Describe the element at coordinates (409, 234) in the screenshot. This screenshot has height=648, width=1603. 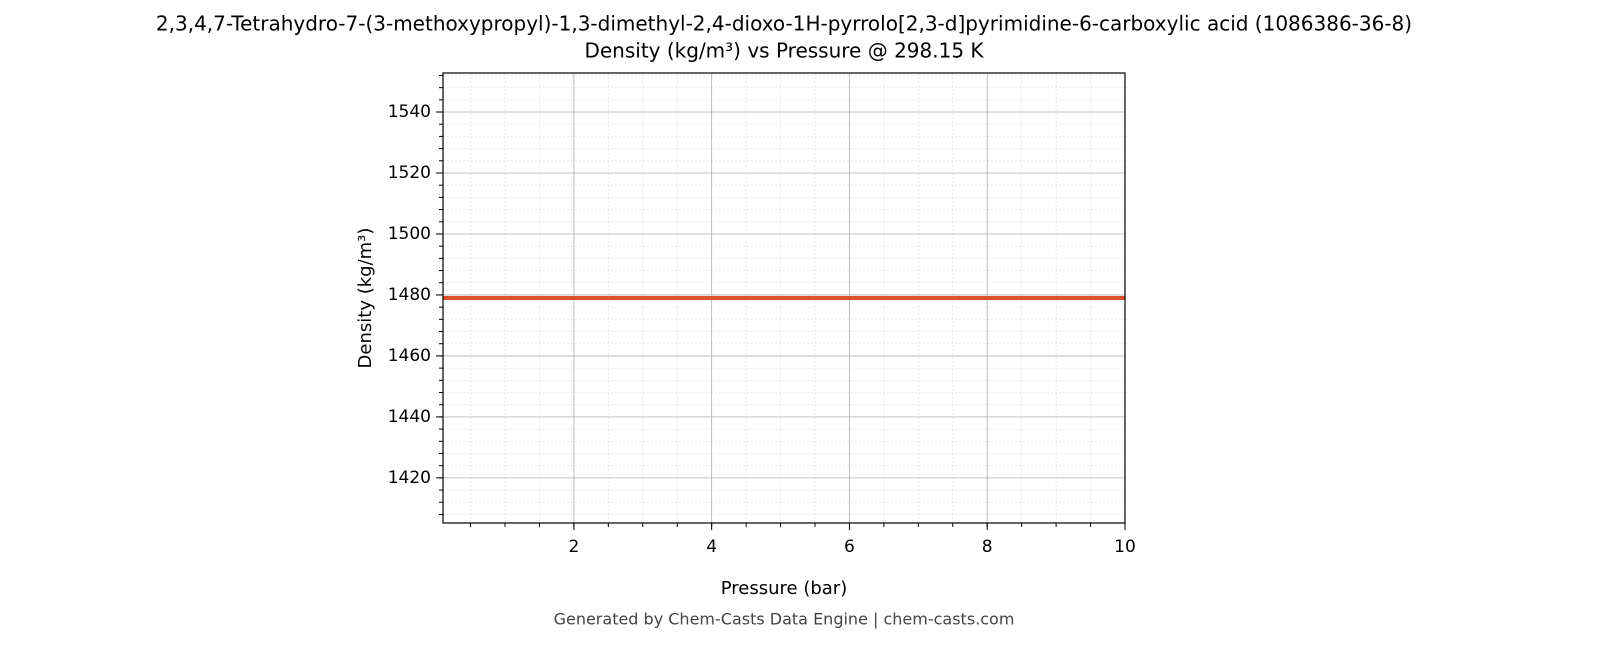
I see `y-tick-label: 1500` at that location.